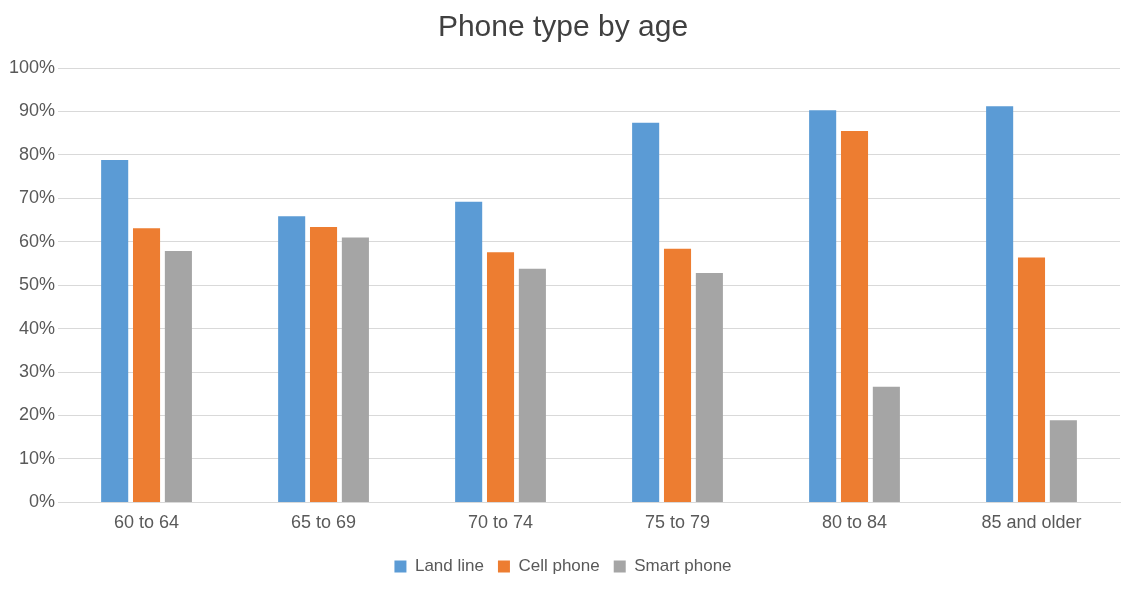 The image size is (1124, 589). I want to click on x-tick-label: 75 to 79, so click(677, 522).